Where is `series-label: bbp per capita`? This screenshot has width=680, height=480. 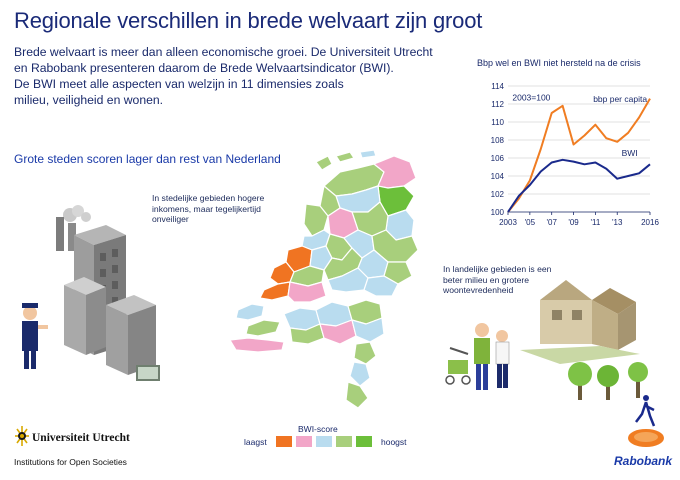 series-label: bbp per capita is located at coordinates (620, 99).